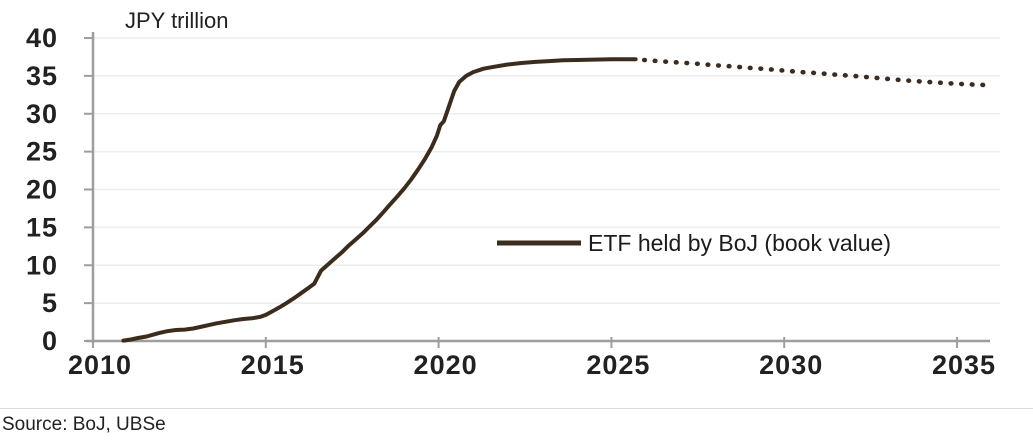 The image size is (1033, 442). I want to click on chart-title: JPY trillion, so click(177, 20).